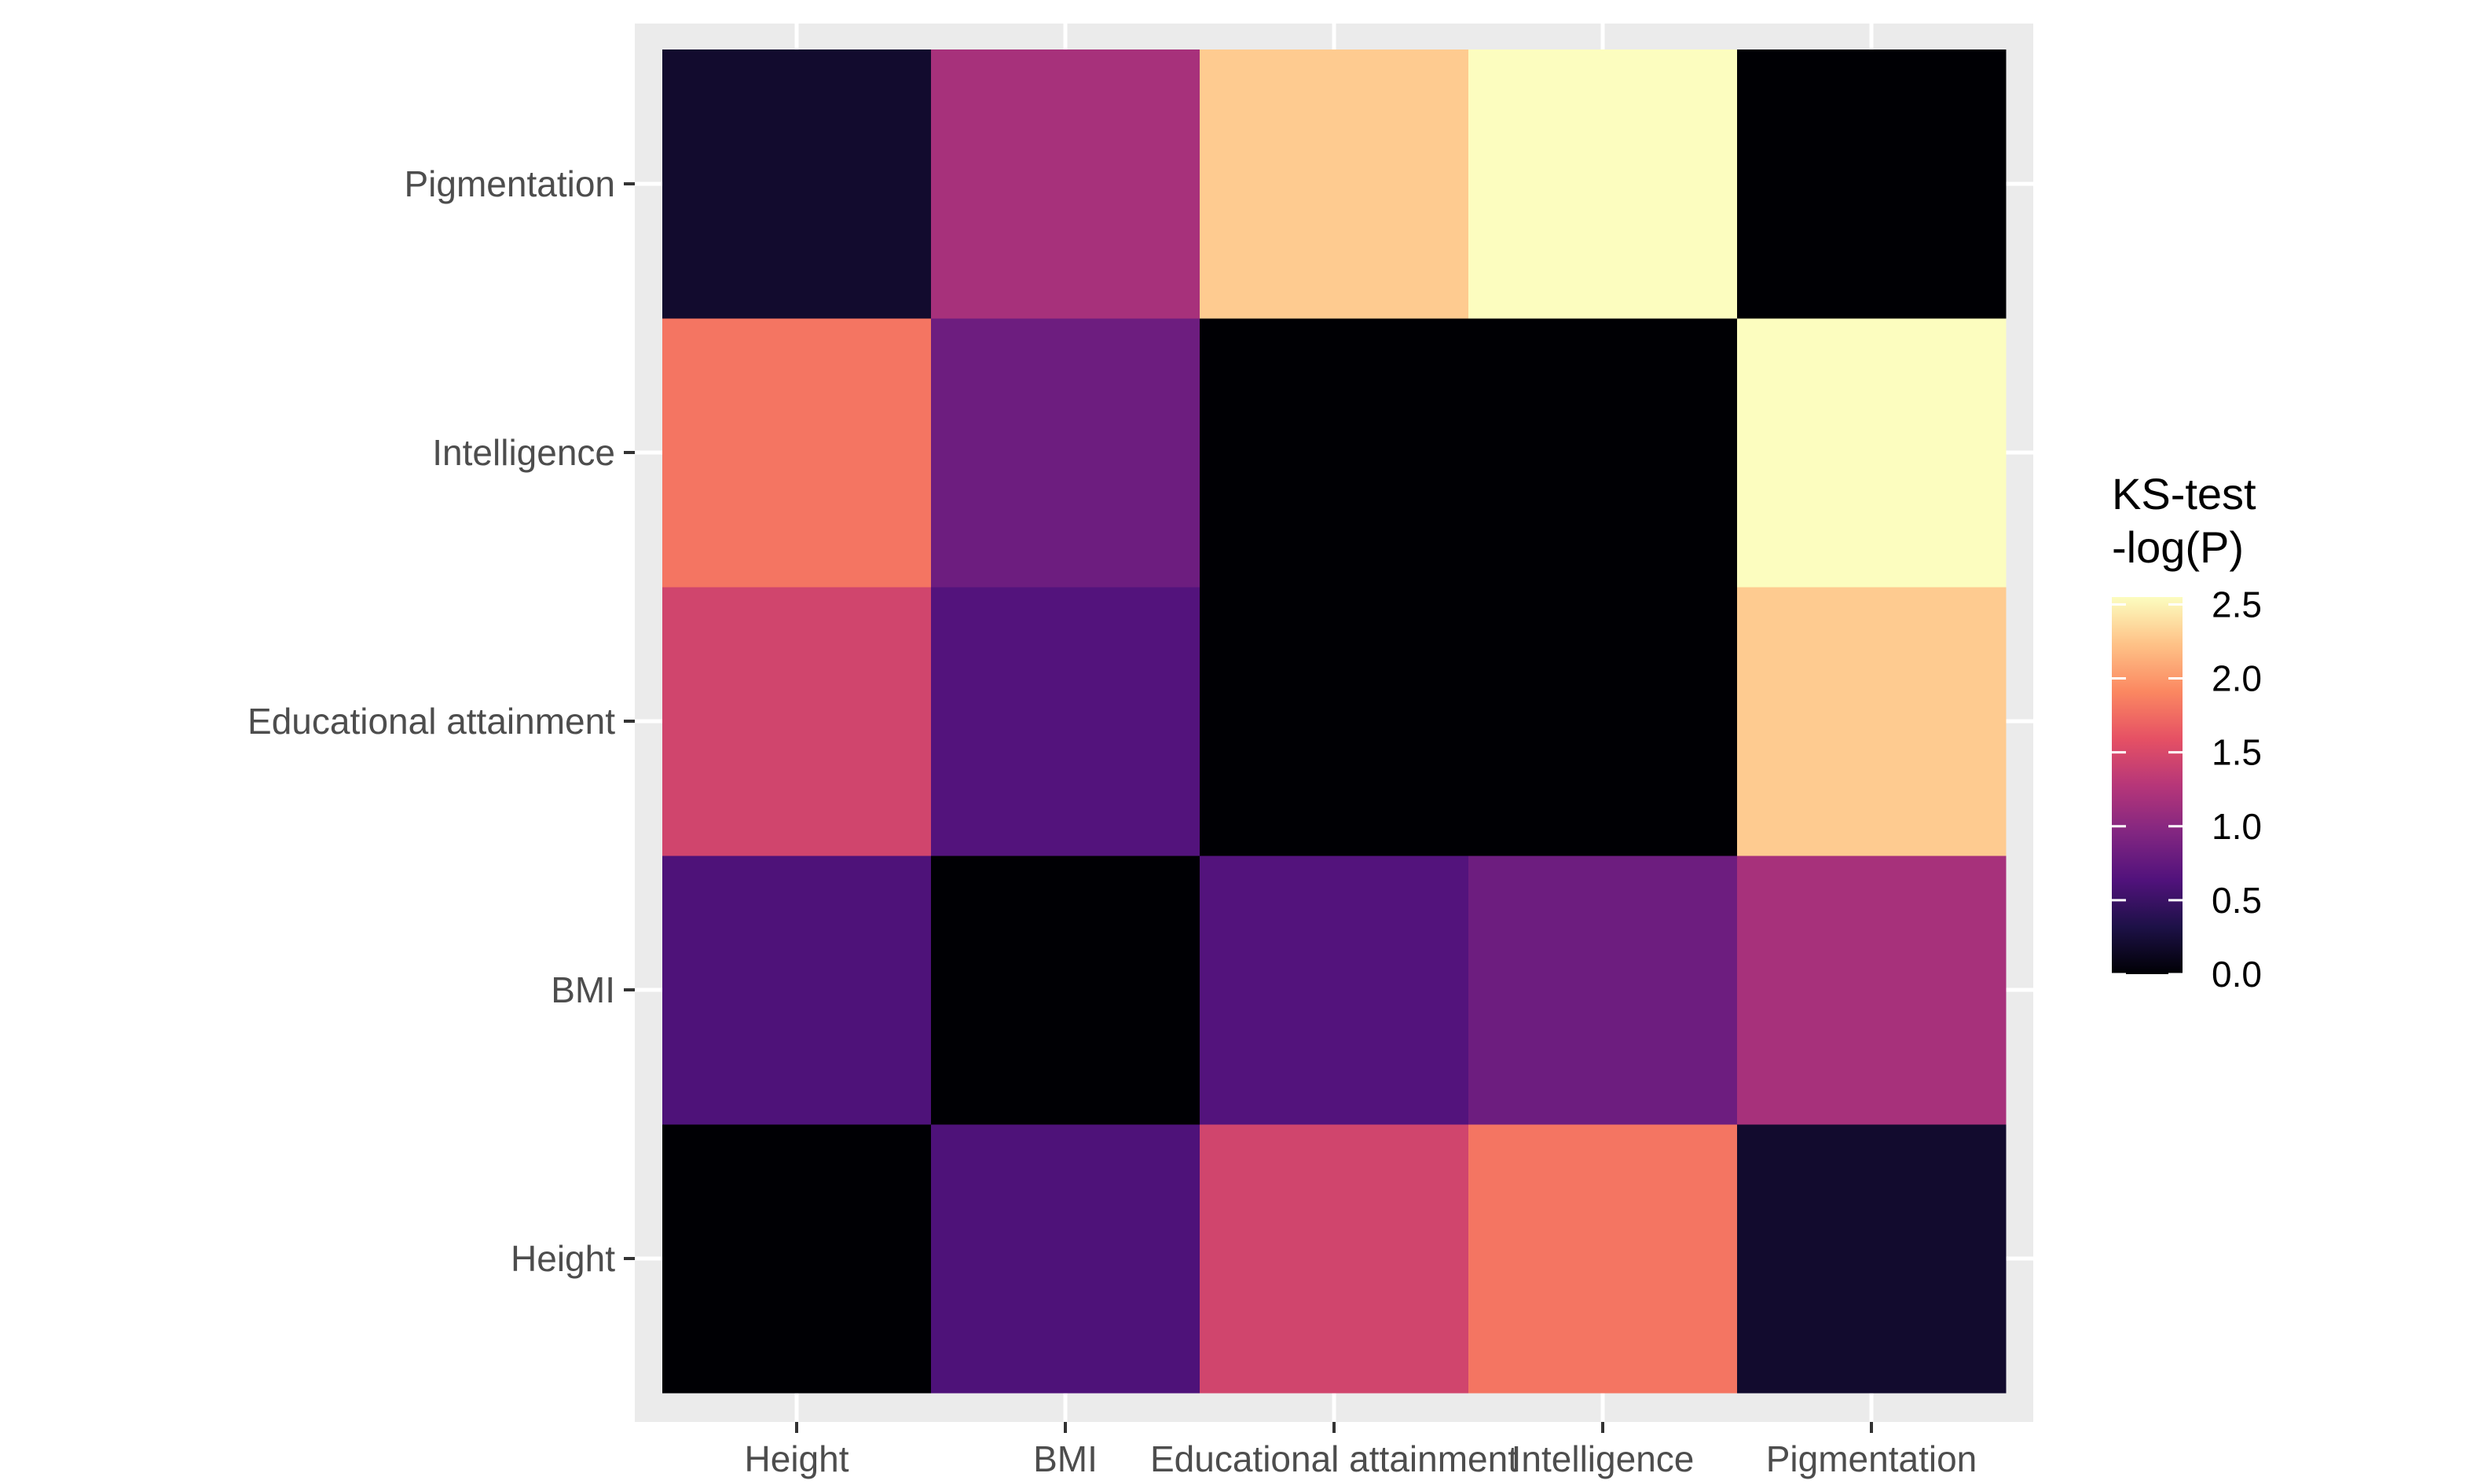 The height and width of the screenshot is (1484, 2474). I want to click on y-tick-label-intelligence: Intelligence, so click(523, 452).